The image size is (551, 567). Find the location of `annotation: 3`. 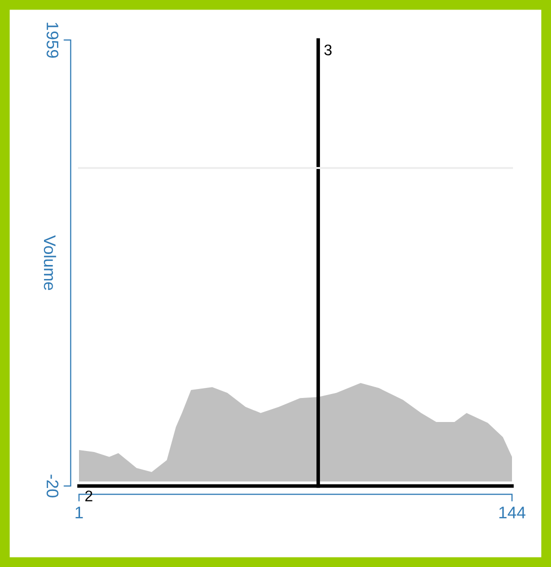

annotation: 3 is located at coordinates (328, 50).